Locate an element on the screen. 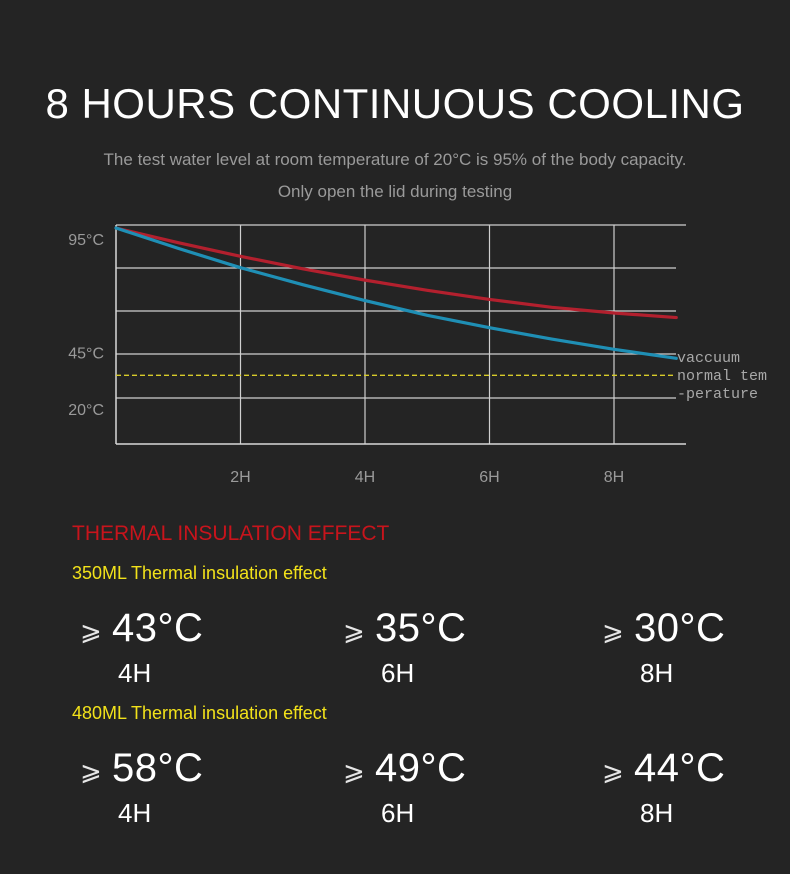  group-title-480ml: 480ML Thermal insulation effect is located at coordinates (199, 713).